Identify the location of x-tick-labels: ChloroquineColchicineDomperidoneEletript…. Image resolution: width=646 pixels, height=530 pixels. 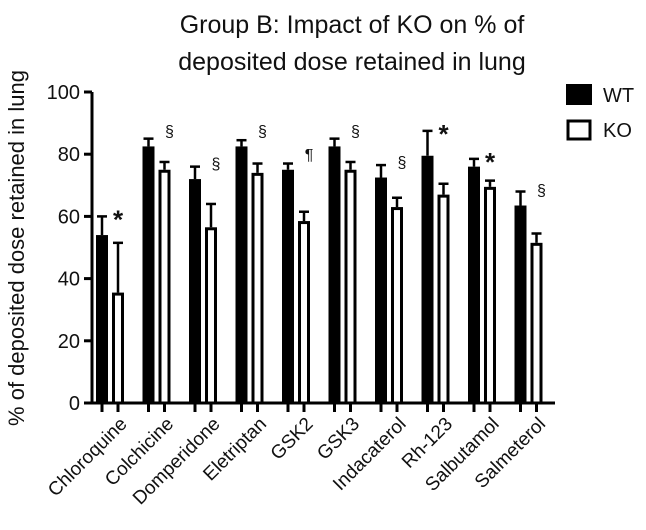
(297, 462).